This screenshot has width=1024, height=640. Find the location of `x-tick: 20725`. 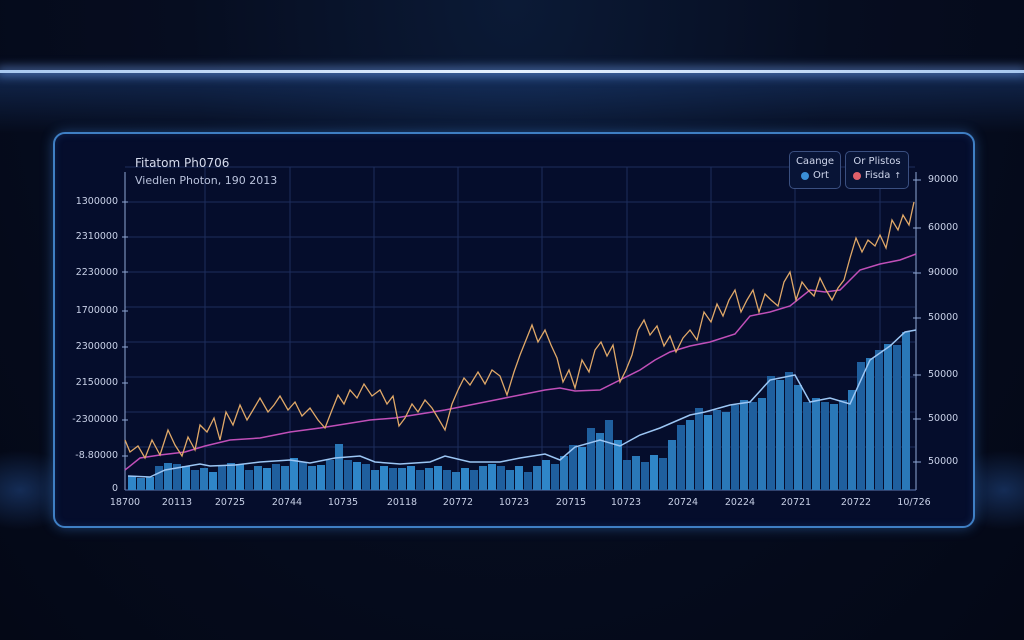

x-tick: 20725 is located at coordinates (230, 502).